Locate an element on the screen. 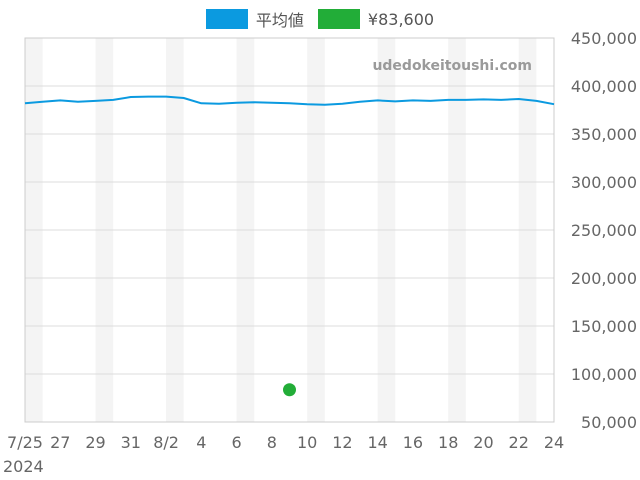  y-tick-label: 100,000 is located at coordinates (604, 374).